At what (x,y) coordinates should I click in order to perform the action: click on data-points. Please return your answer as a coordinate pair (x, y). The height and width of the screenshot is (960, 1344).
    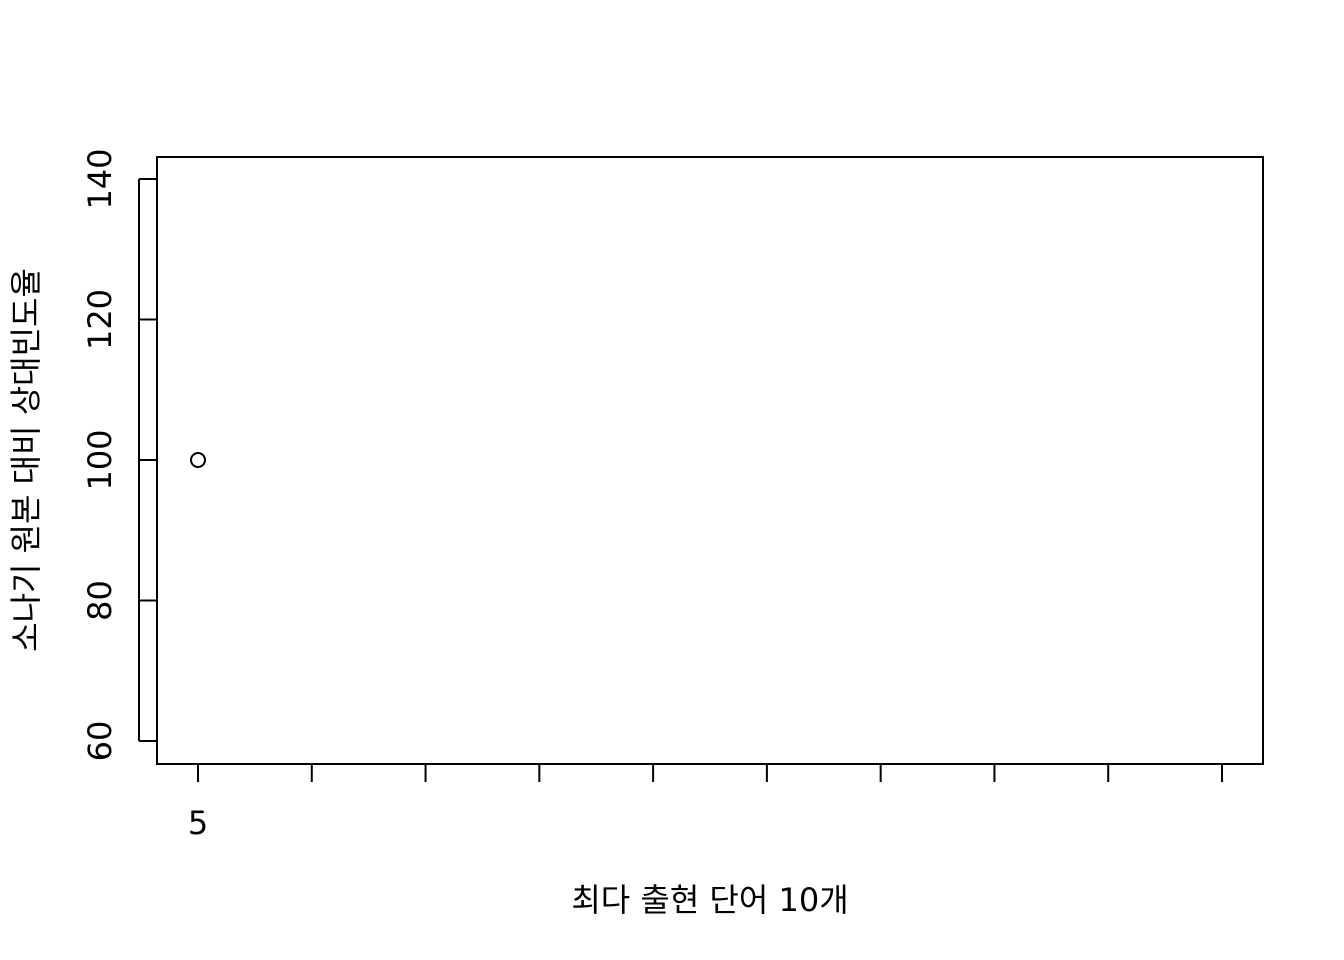
    Looking at the image, I should click on (198, 460).